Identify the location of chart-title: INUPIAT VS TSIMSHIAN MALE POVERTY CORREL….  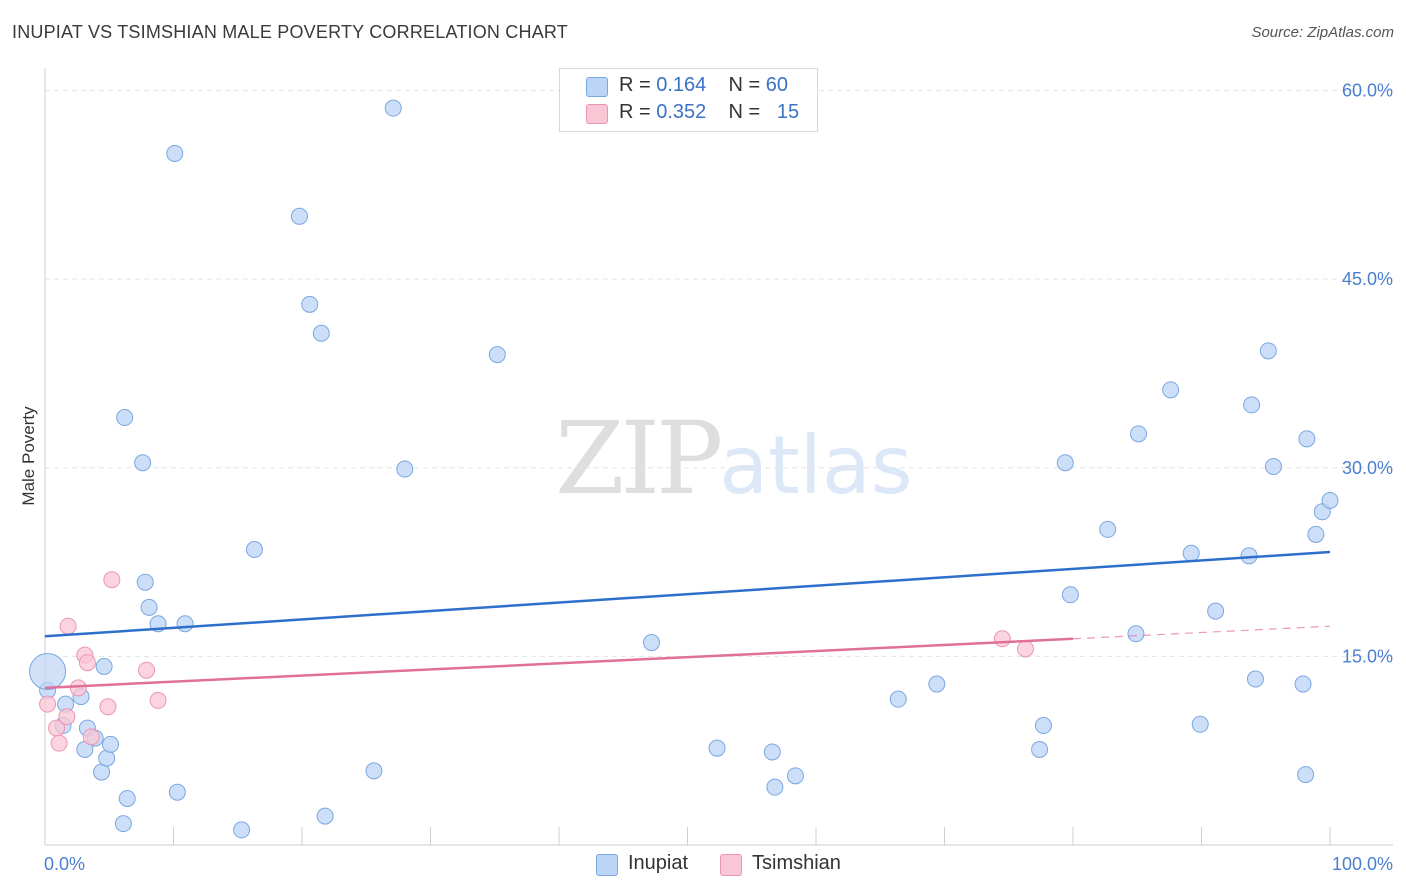
(290, 32).